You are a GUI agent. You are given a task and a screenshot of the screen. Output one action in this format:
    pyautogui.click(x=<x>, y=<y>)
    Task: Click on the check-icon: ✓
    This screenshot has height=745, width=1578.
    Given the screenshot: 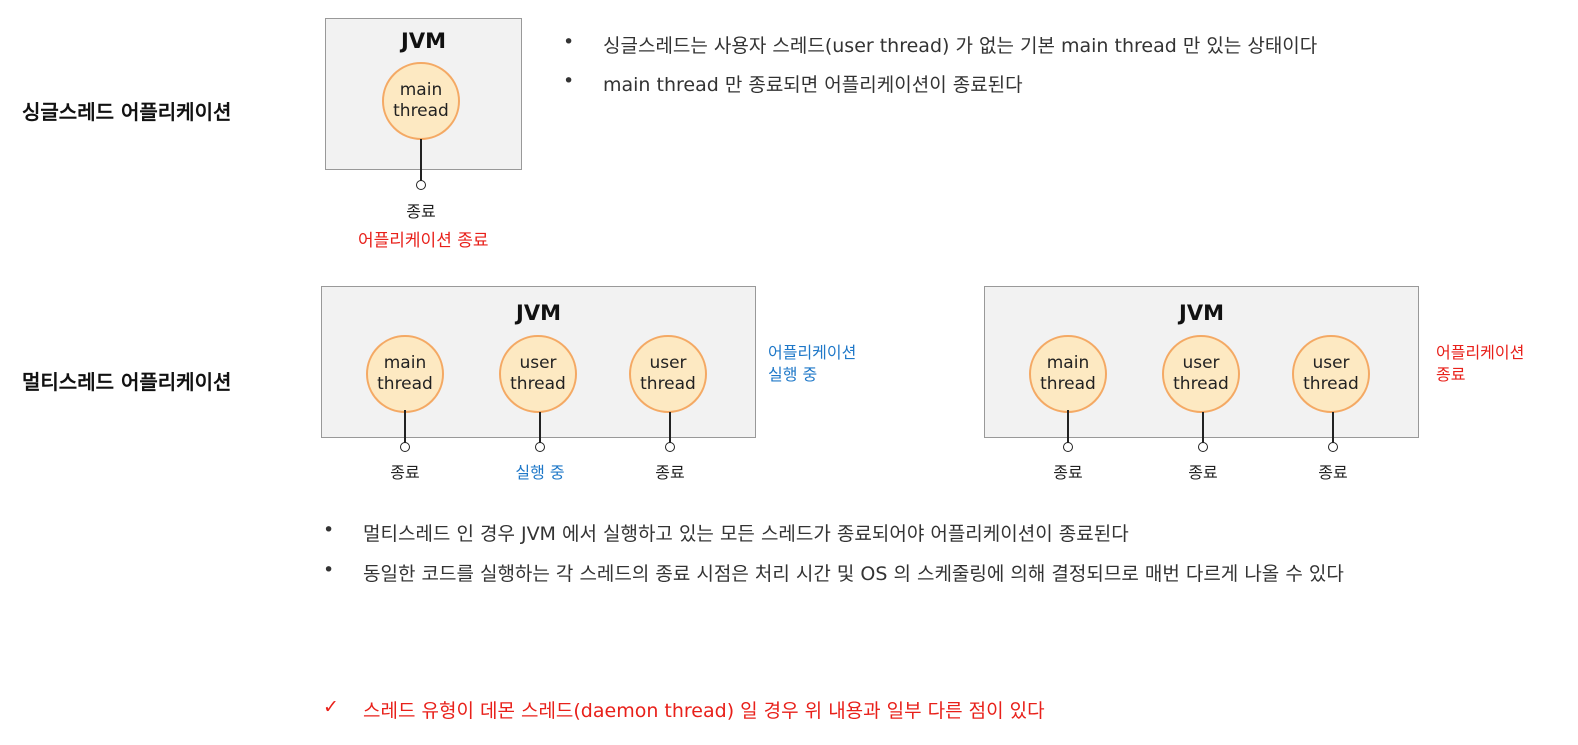 What is the action you would take?
    pyautogui.click(x=331, y=707)
    